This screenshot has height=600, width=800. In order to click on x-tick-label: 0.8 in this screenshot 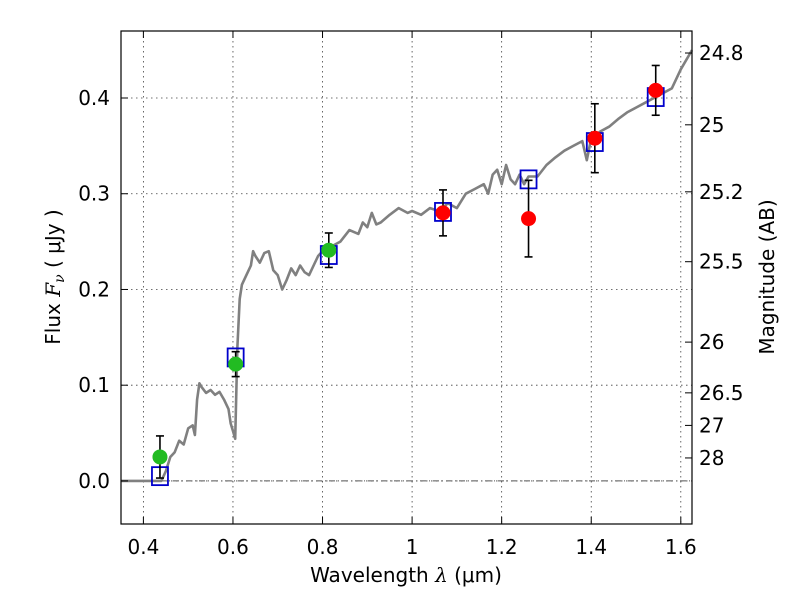, I will do `click(323, 547)`.